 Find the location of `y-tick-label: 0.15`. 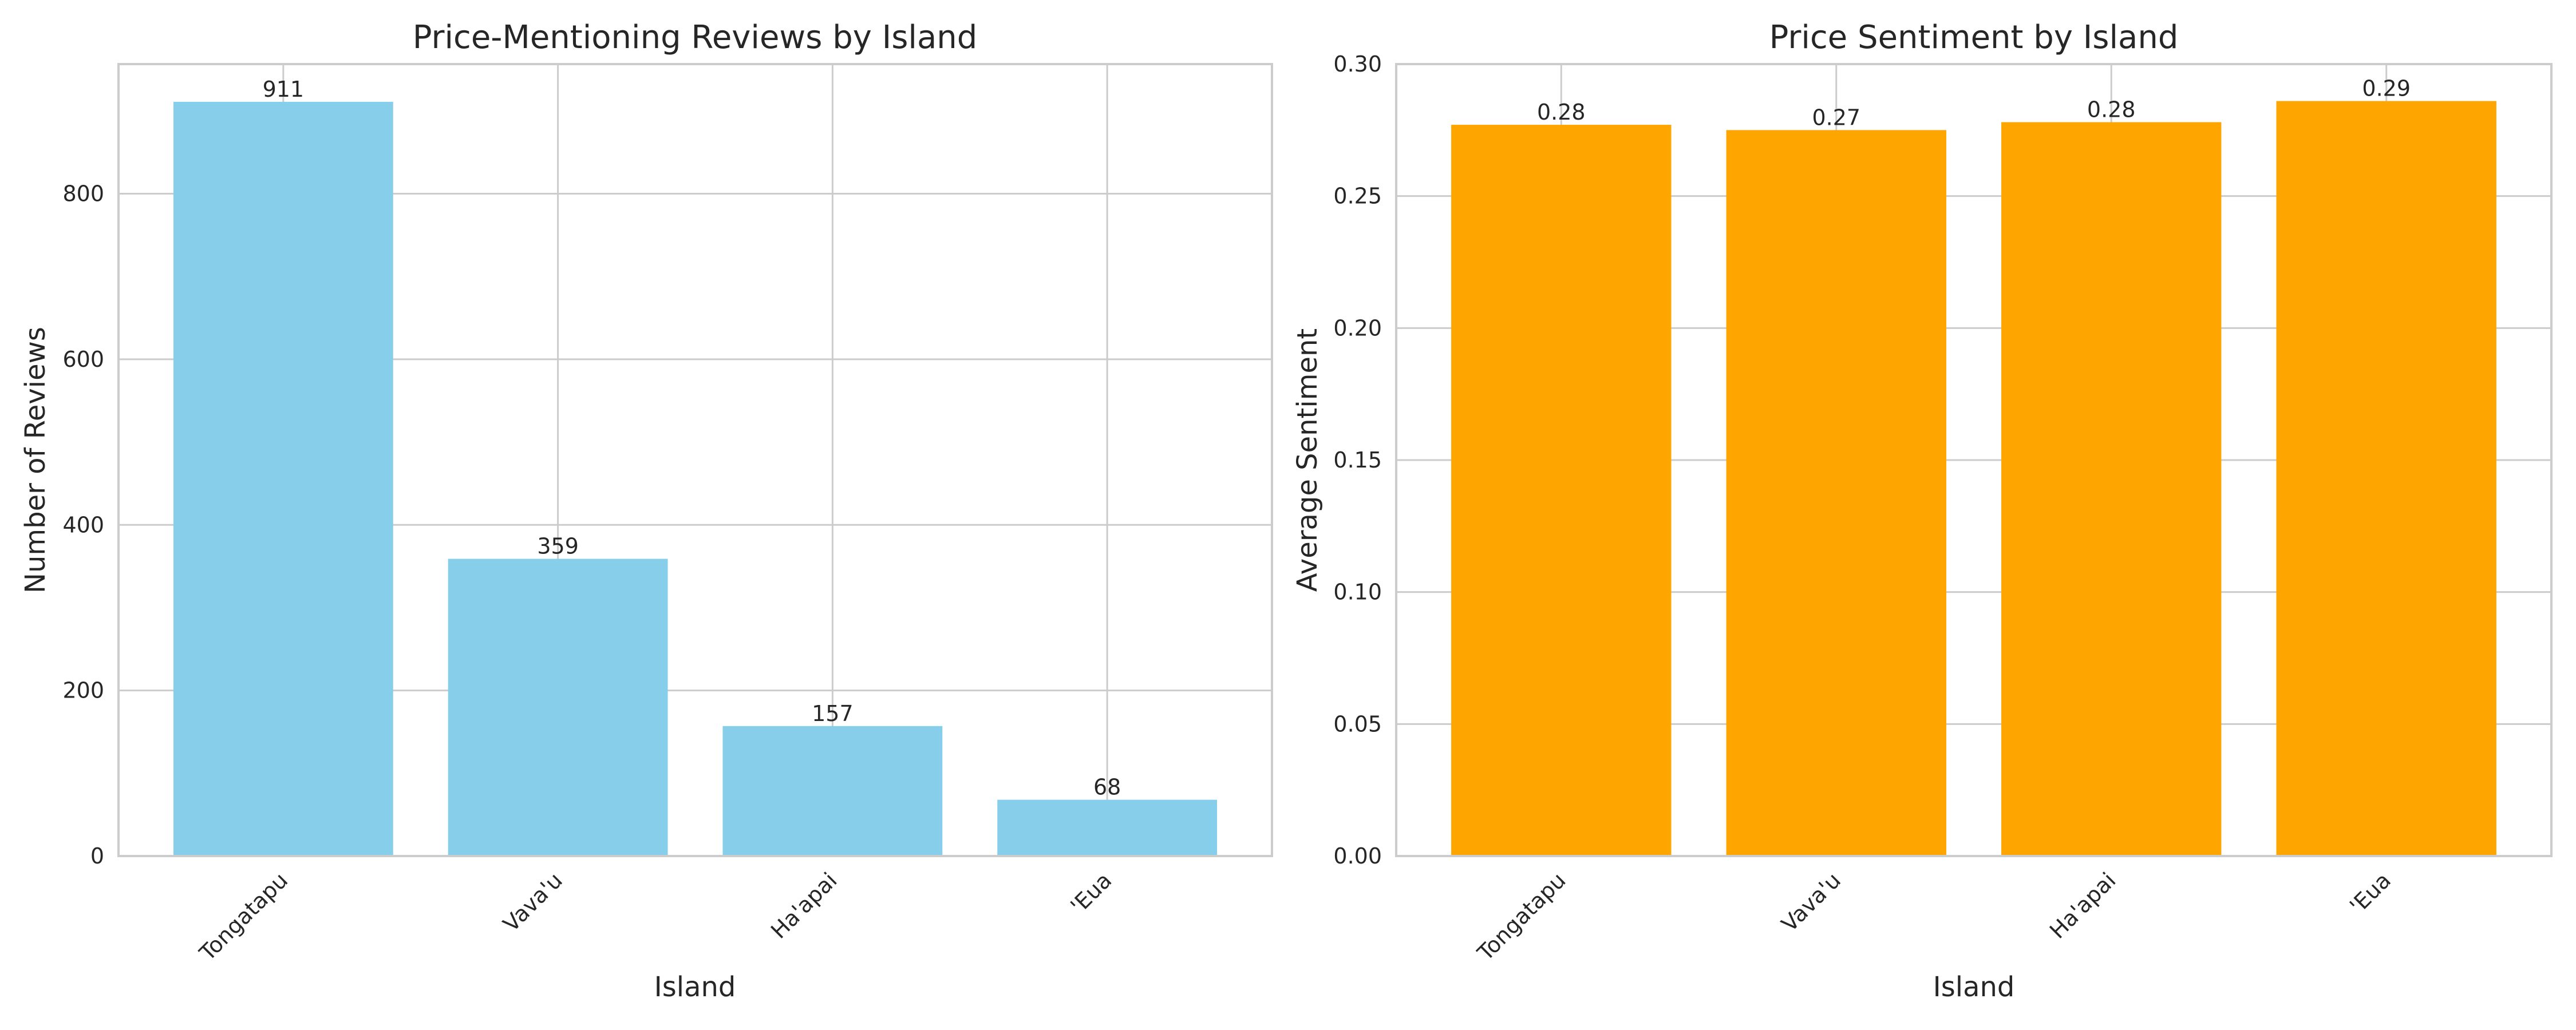

y-tick-label: 0.15 is located at coordinates (1357, 460).